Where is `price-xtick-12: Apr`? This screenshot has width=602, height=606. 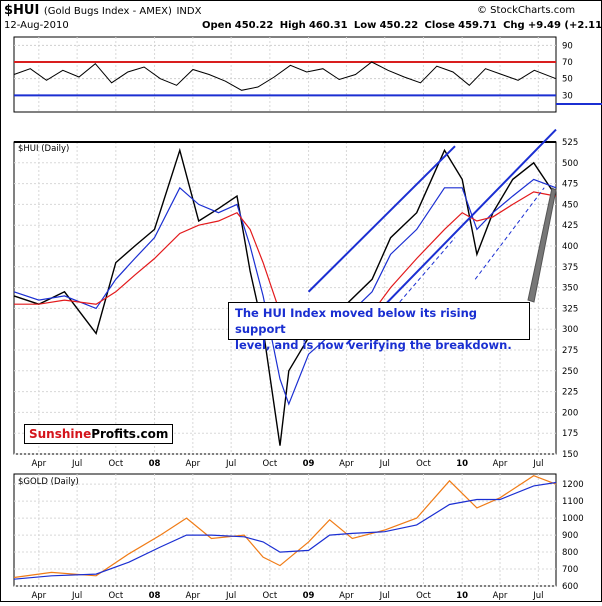 price-xtick-12: Apr is located at coordinates (500, 464).